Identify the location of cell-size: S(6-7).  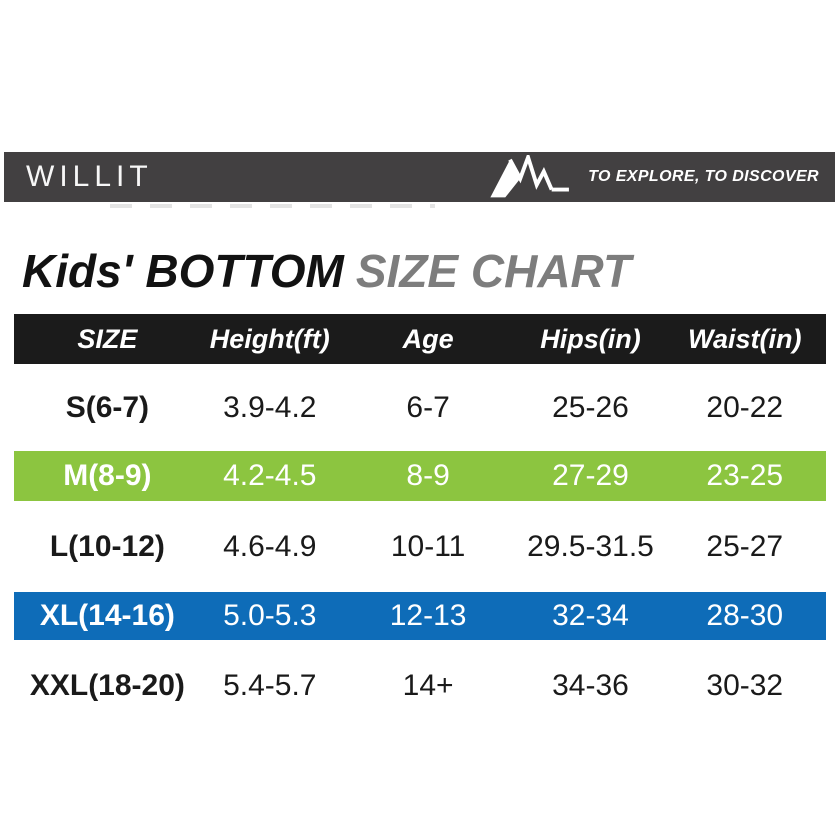
(107, 407).